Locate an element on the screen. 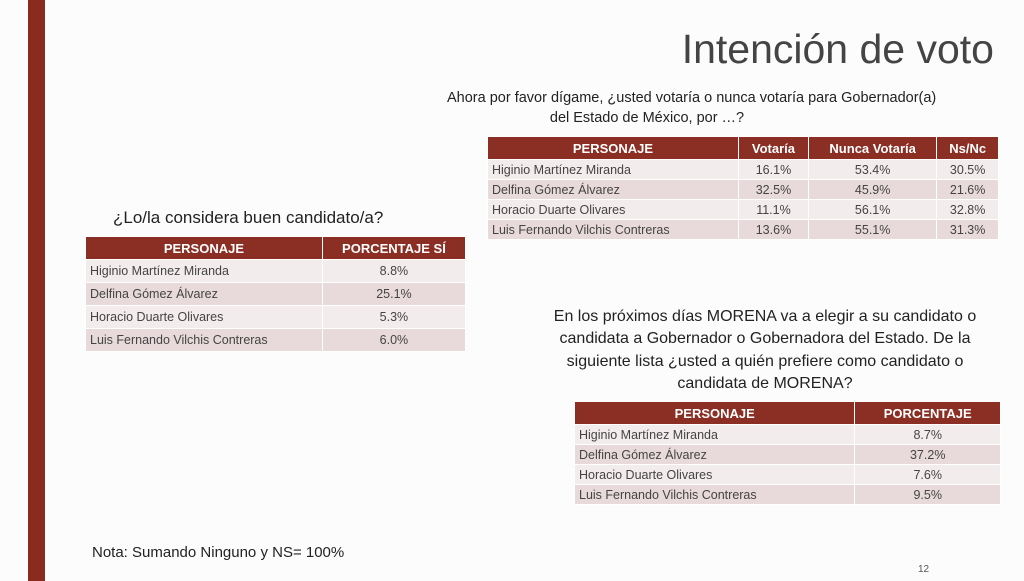 Image resolution: width=1024 pixels, height=581 pixels. column-header: PORCENTAJE is located at coordinates (927, 413).